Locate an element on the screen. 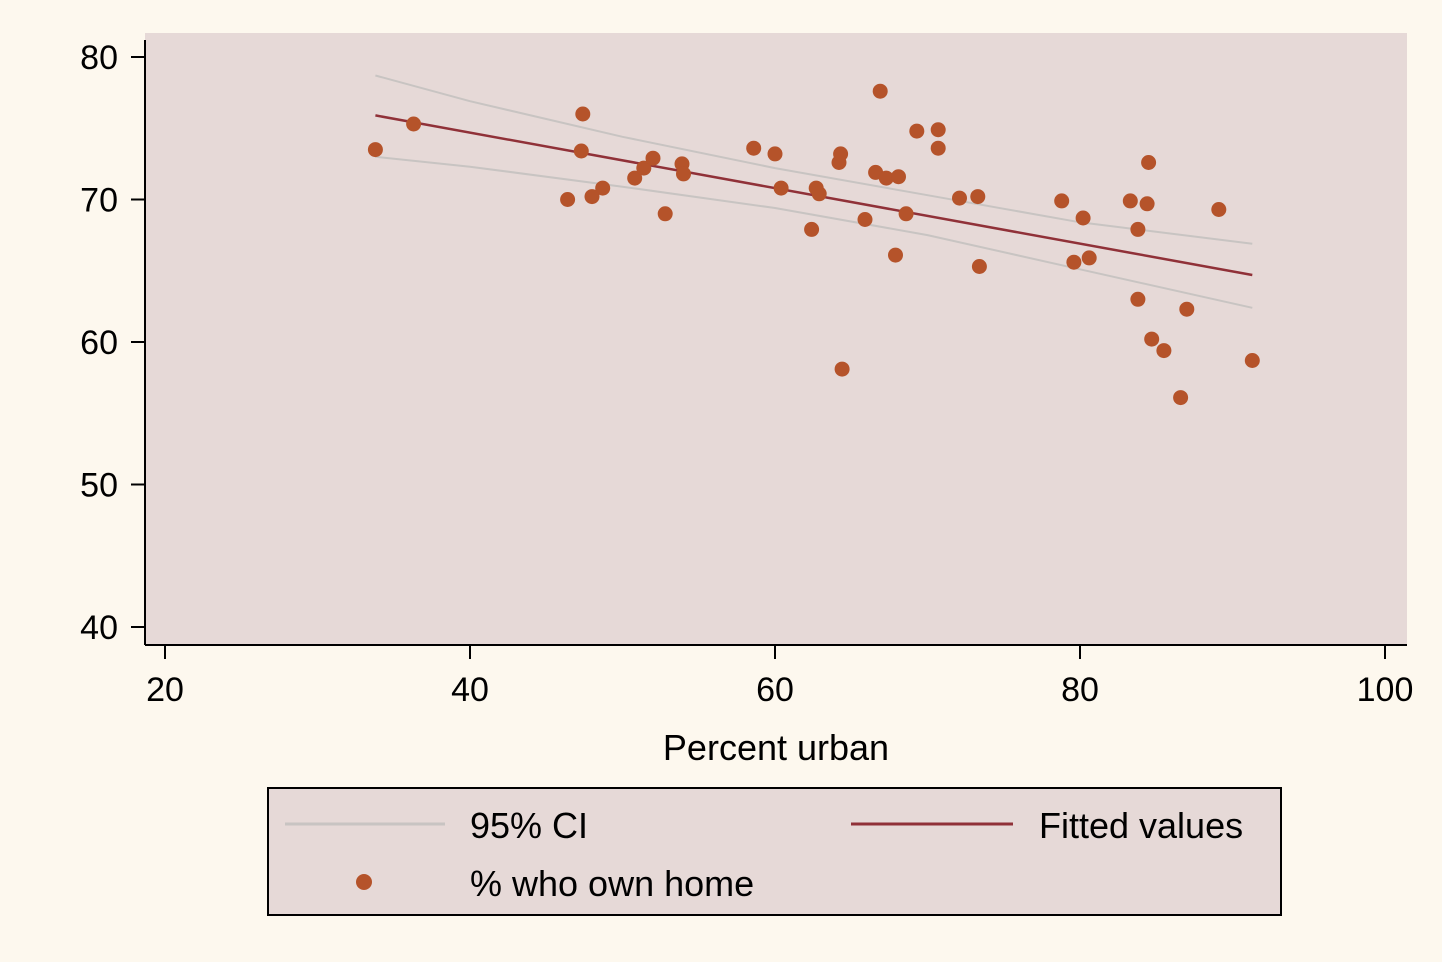  y-tick-label: 40 is located at coordinates (99, 628).